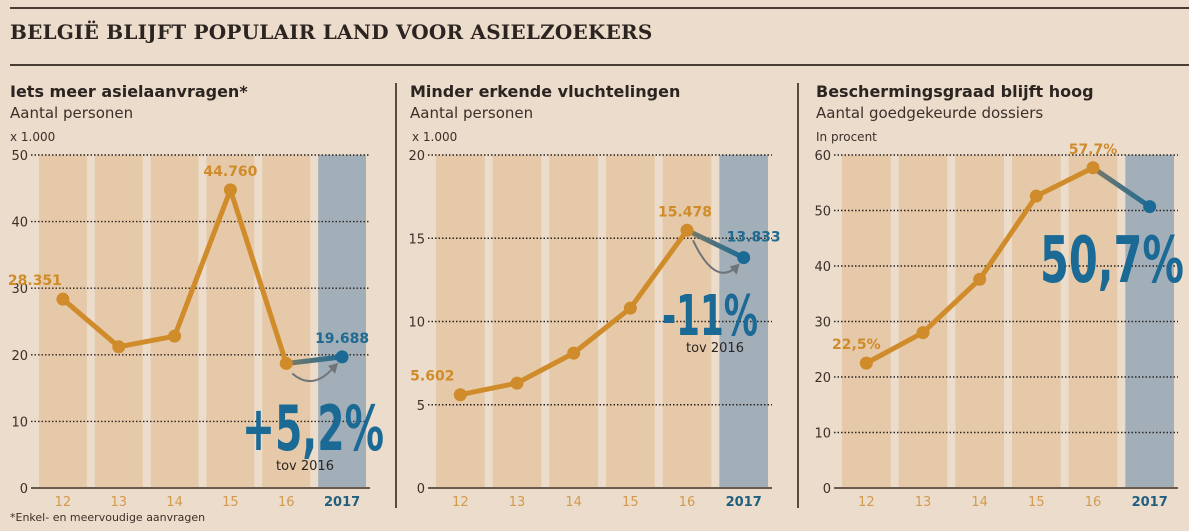 Image resolution: width=1189 pixels, height=531 pixels. What do you see at coordinates (313, 428) in the screenshot?
I see `change-percentage: +5,2%` at bounding box center [313, 428].